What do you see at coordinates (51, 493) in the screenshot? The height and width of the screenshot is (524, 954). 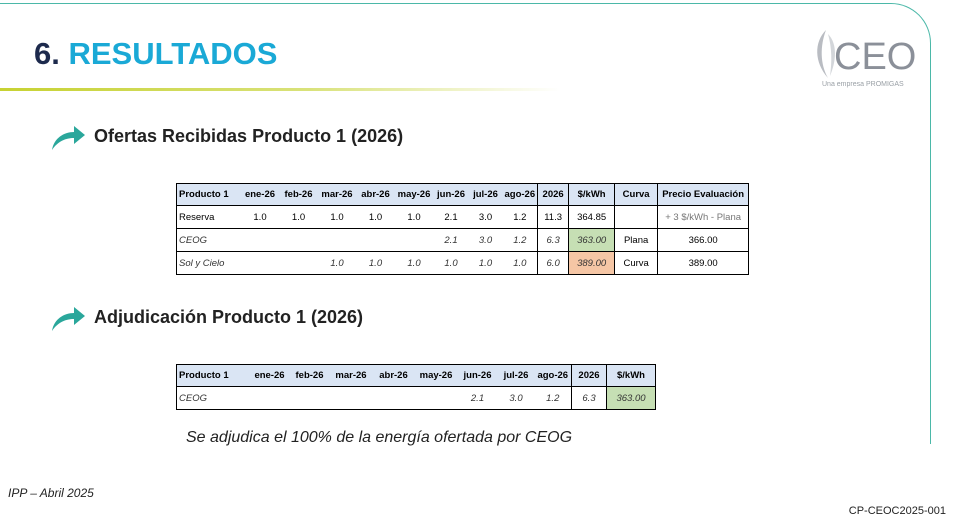 I see `footer-date: IPP – Abril 2025` at bounding box center [51, 493].